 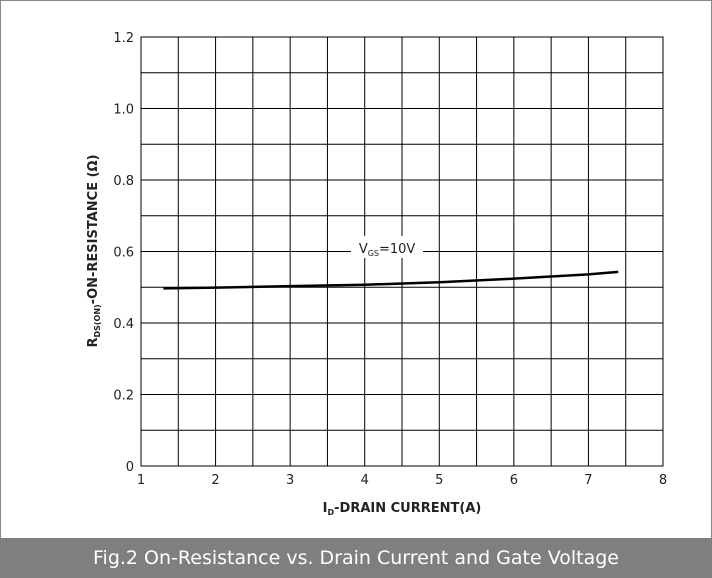 I want to click on y-axis-label: RDS(ON)-ON-RESISTANCE (Ω), so click(x=94, y=250).